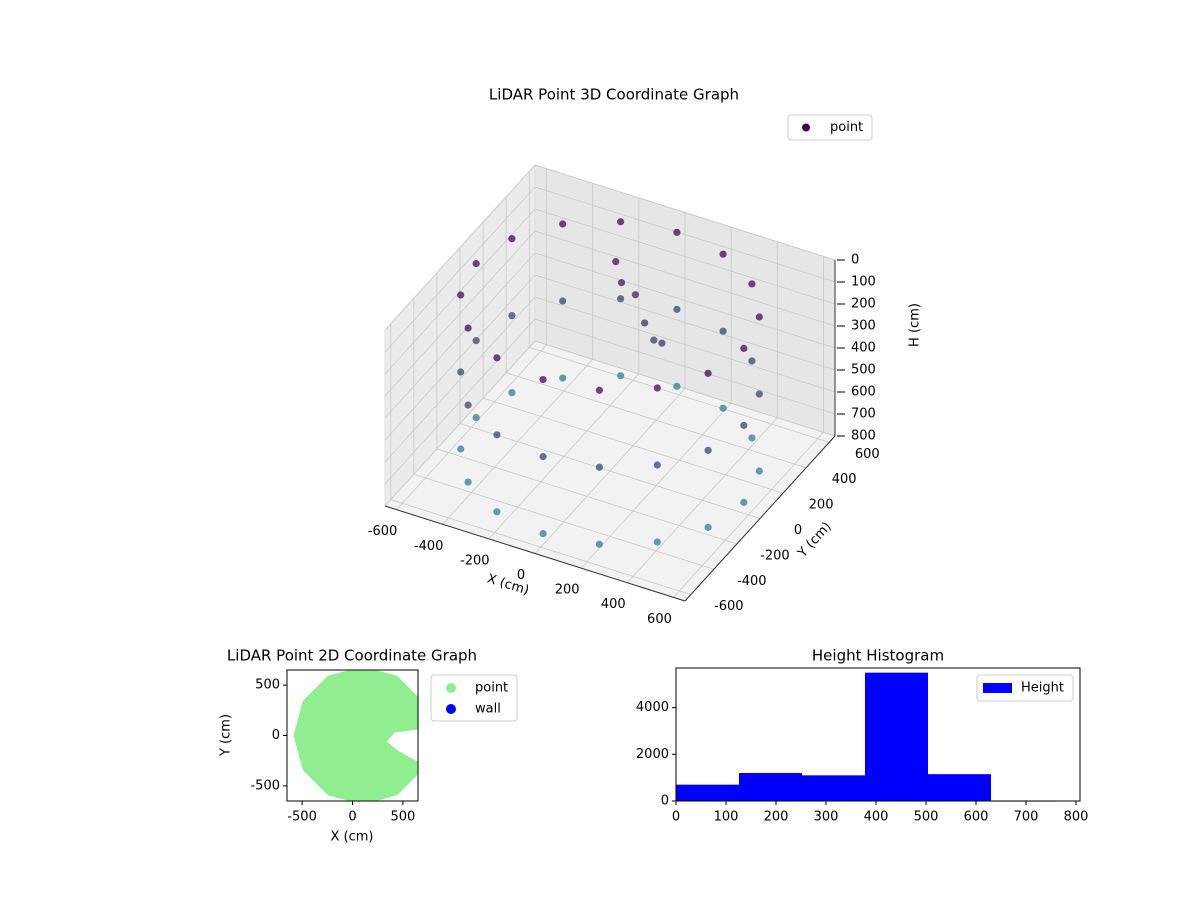 This screenshot has width=1200, height=900. I want to click on point-area, so click(355, 735).